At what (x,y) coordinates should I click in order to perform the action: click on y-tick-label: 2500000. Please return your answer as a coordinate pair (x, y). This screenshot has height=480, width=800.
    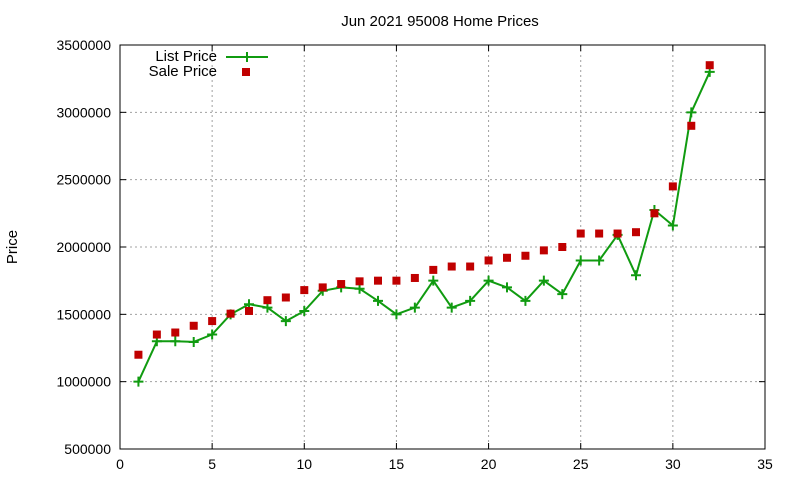
    Looking at the image, I should click on (83, 180).